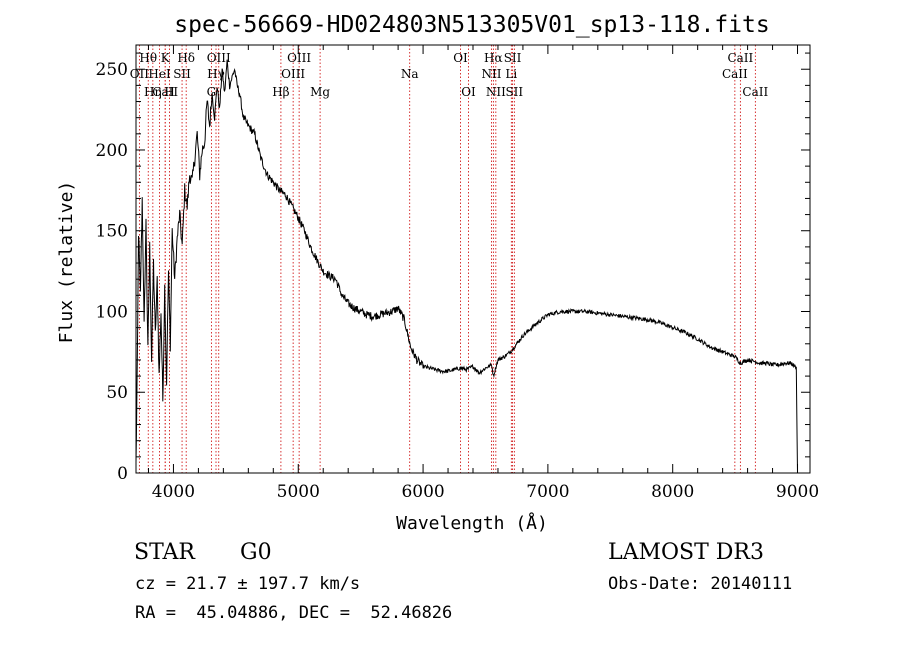 This screenshot has width=900, height=649. Describe the element at coordinates (472, 523) in the screenshot. I see `x-axis-label: Wavelength (Å)` at that location.